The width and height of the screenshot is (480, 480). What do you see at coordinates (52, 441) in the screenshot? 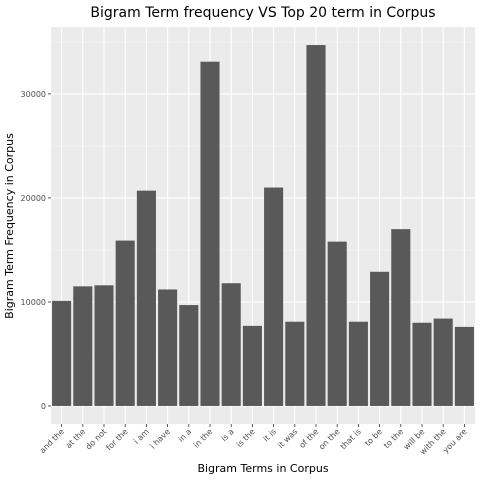
I see `x-tick-label: and the` at bounding box center [52, 441].